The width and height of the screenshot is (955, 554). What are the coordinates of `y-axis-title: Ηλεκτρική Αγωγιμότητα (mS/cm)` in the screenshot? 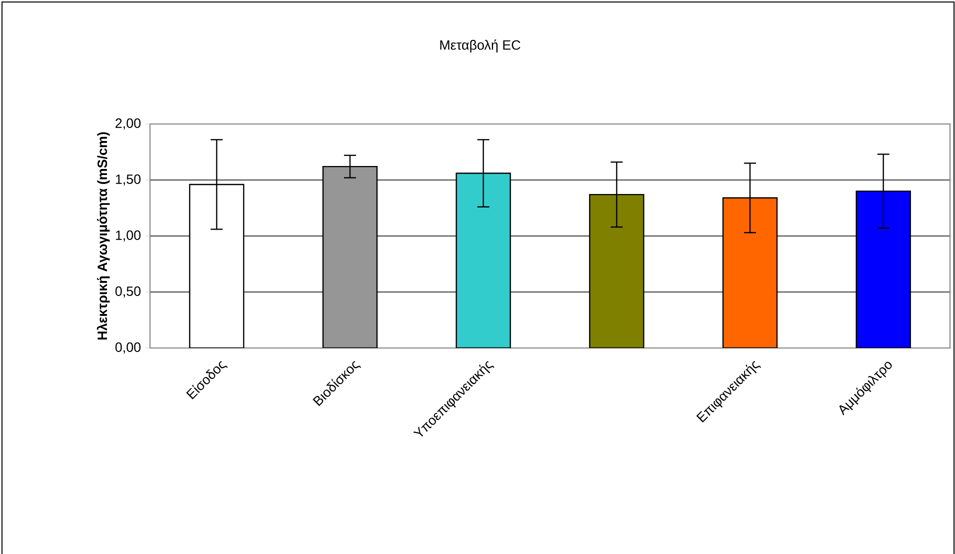 It's located at (103, 236).